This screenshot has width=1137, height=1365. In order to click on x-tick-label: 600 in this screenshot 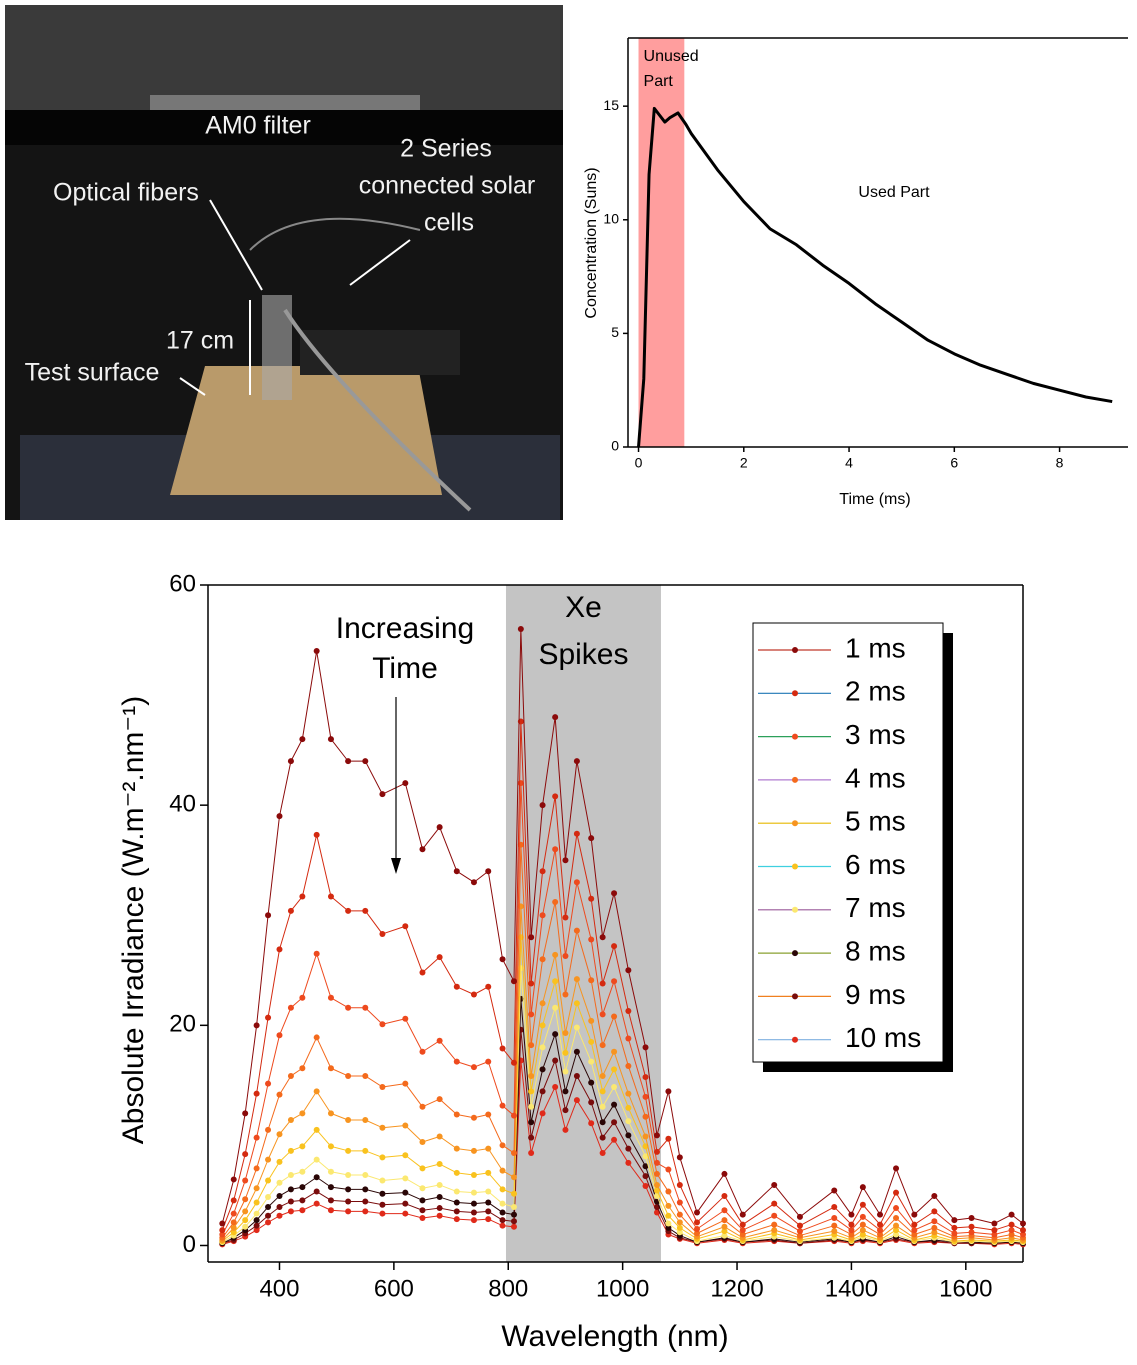, I will do `click(394, 1289)`.